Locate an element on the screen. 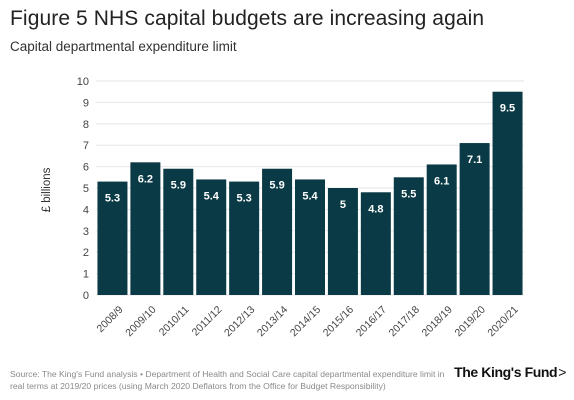 The image size is (574, 400). x-tick-label: 2019/20 is located at coordinates (469, 321).